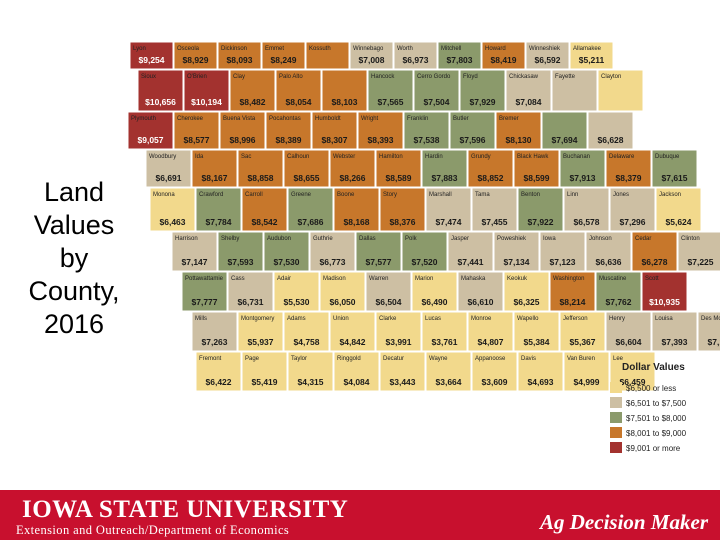 The image size is (720, 540). I want to click on county-value: $10,935, so click(664, 302).